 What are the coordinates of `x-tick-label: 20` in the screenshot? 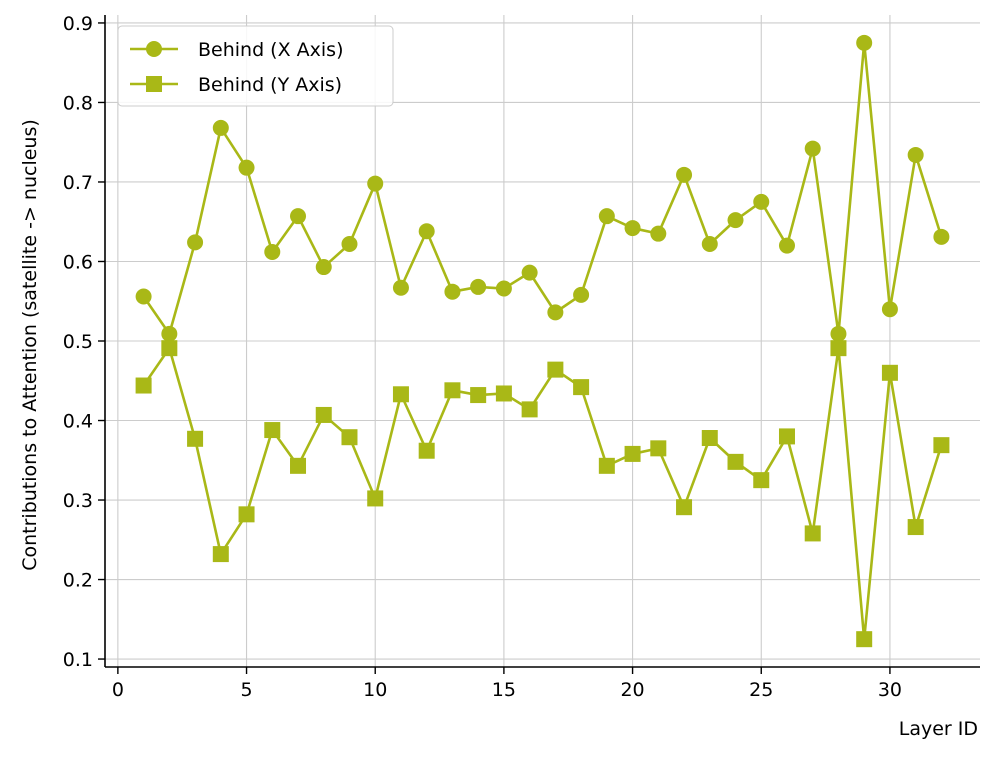 It's located at (632, 690).